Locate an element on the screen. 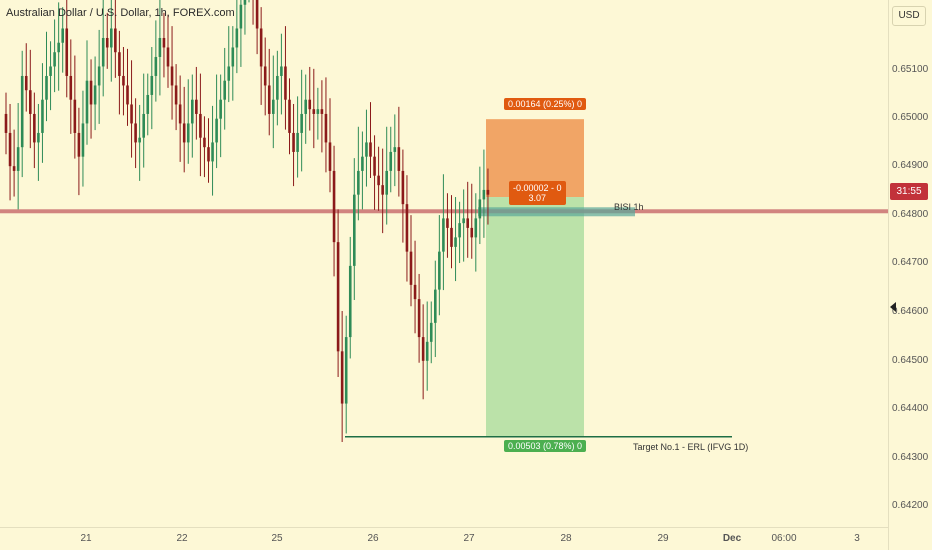 The height and width of the screenshot is (550, 932). y-tick-label: 0.64800 is located at coordinates (910, 214).